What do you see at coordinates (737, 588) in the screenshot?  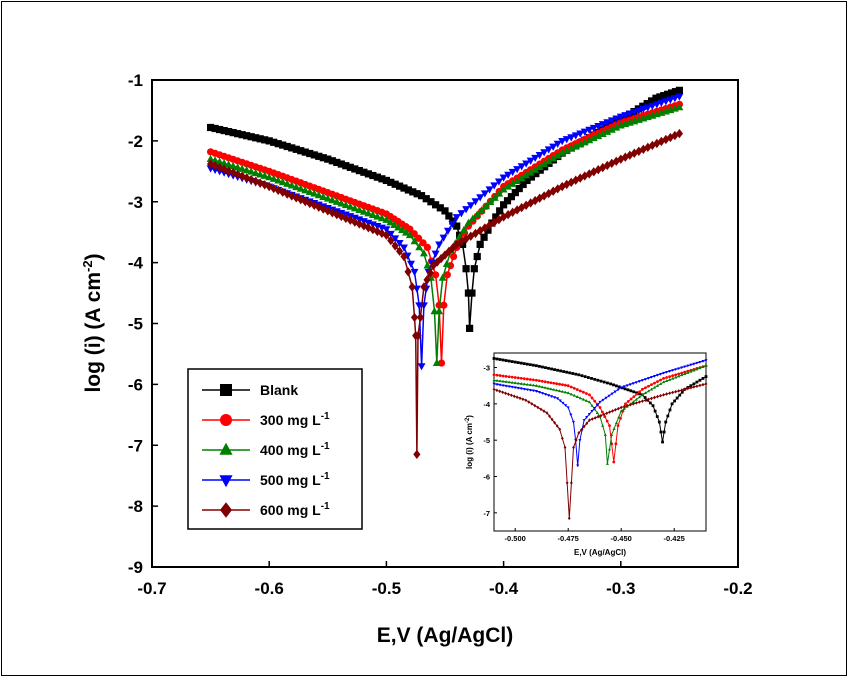 I see `x-tick-label: -0.2` at bounding box center [737, 588].